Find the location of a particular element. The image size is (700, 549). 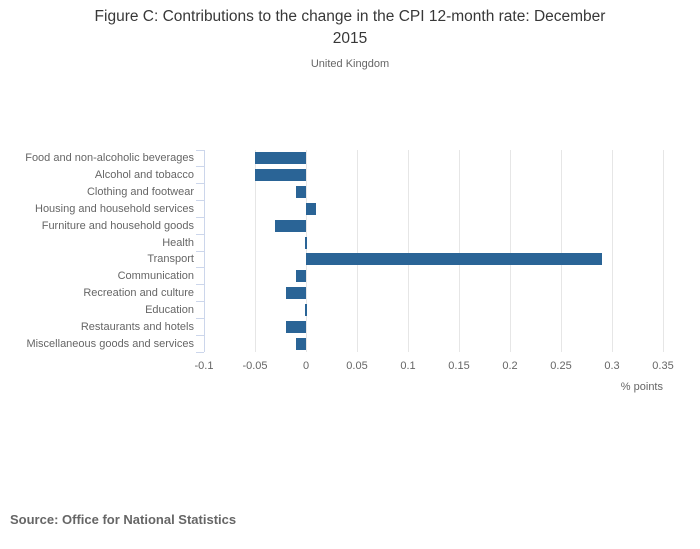

y-axis-line is located at coordinates (204, 251).